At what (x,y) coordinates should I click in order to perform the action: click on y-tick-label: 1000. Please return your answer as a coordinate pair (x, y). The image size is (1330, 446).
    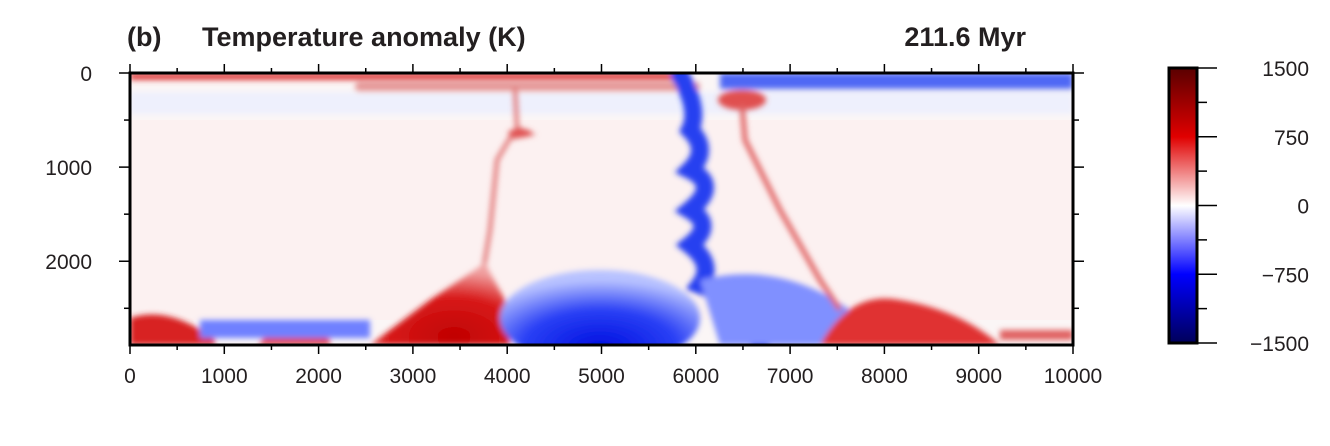
    Looking at the image, I should click on (68, 168).